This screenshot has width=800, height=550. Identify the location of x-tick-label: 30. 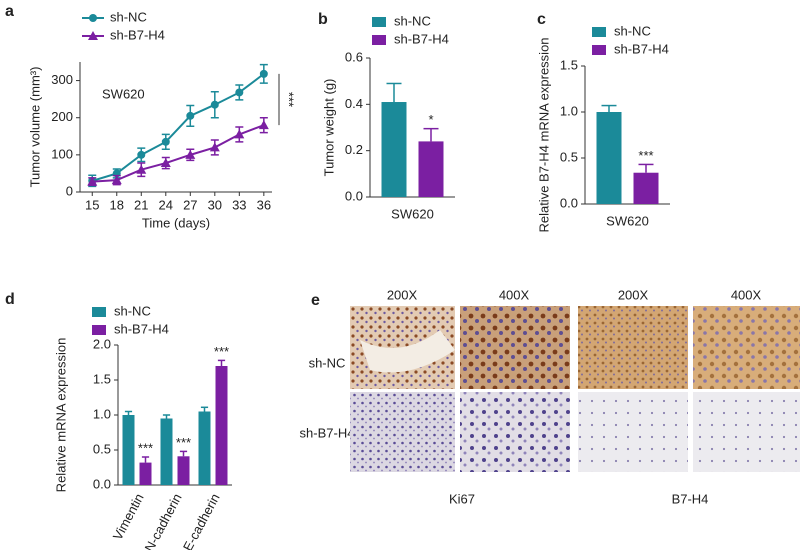
(215, 204).